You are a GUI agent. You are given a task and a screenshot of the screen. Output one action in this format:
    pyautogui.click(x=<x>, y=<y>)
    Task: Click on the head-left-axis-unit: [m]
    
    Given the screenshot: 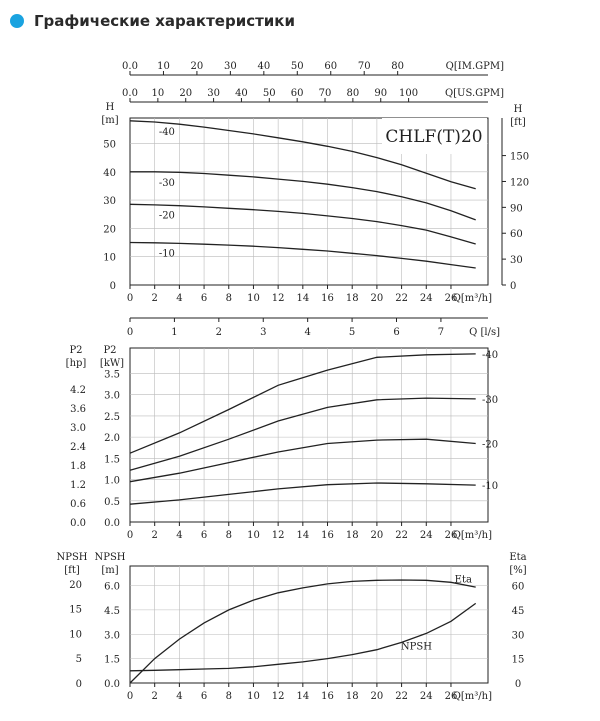 What is the action you would take?
    pyautogui.click(x=109, y=120)
    